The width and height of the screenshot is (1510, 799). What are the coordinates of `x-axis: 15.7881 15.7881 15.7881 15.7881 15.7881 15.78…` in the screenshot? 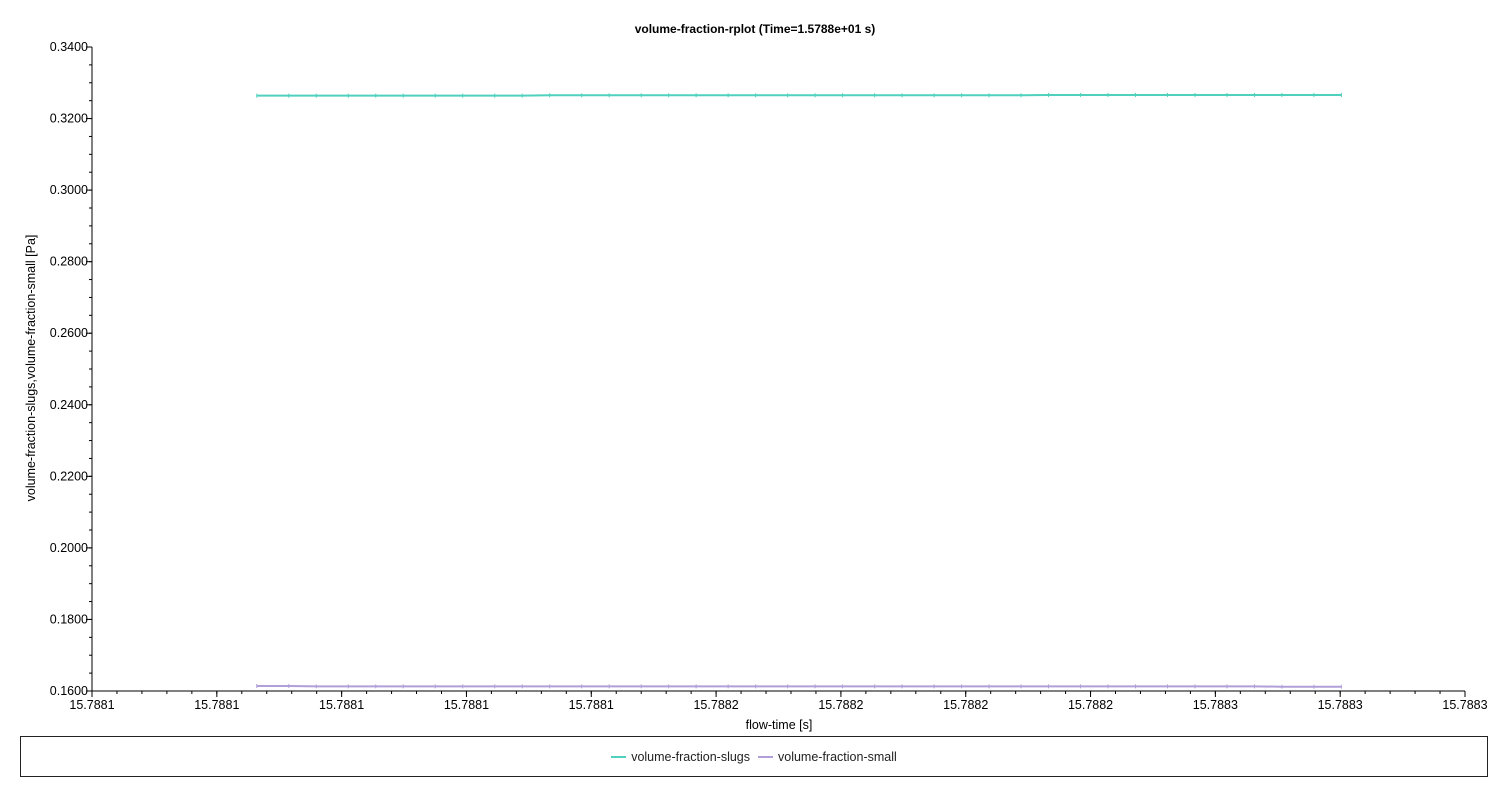 It's located at (778, 701).